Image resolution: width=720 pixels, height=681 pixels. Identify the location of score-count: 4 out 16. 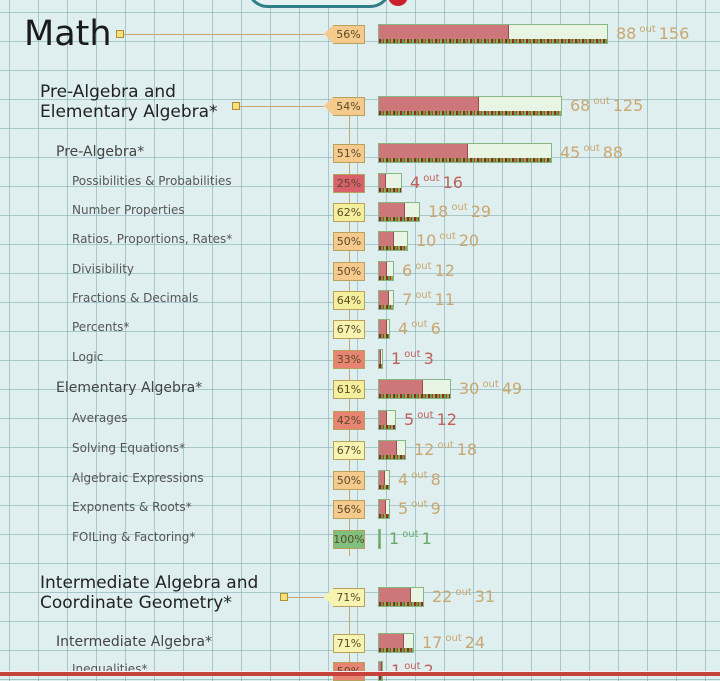
(436, 182).